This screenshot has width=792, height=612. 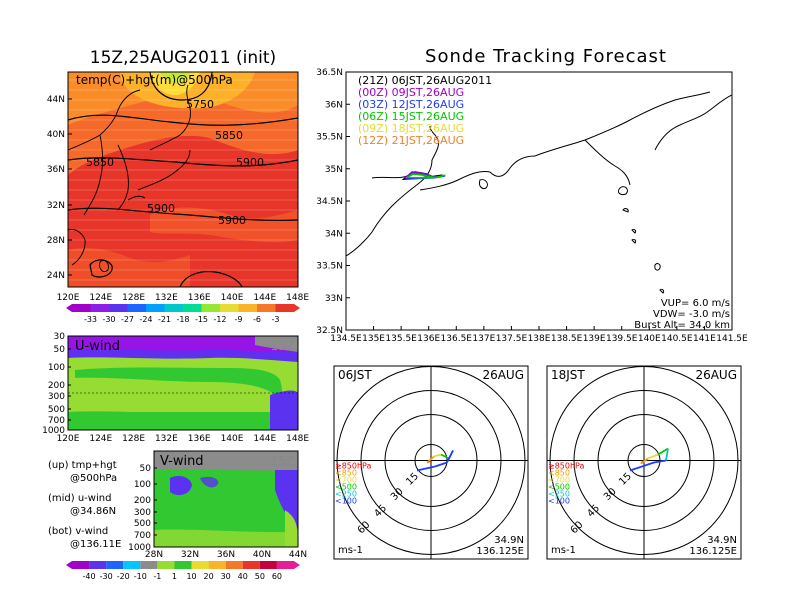 What do you see at coordinates (183, 314) in the screenshot?
I see `temp-colorbar: -33 -30 -27 -24 -21 -18 -15 -12 -9 -6 -3` at bounding box center [183, 314].